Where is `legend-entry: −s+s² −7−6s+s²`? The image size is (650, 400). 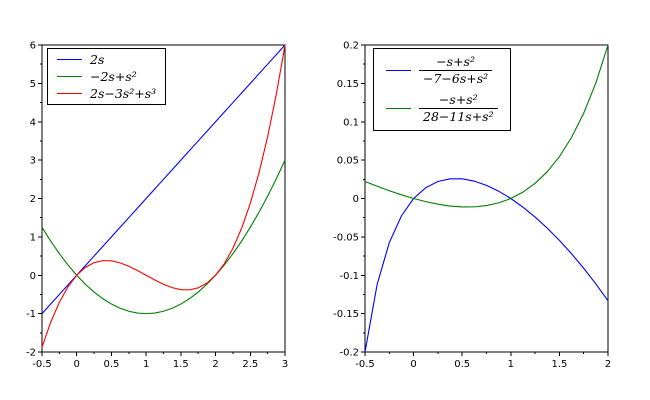
legend-entry: −s+s² −7−6s+s² is located at coordinates (442, 71).